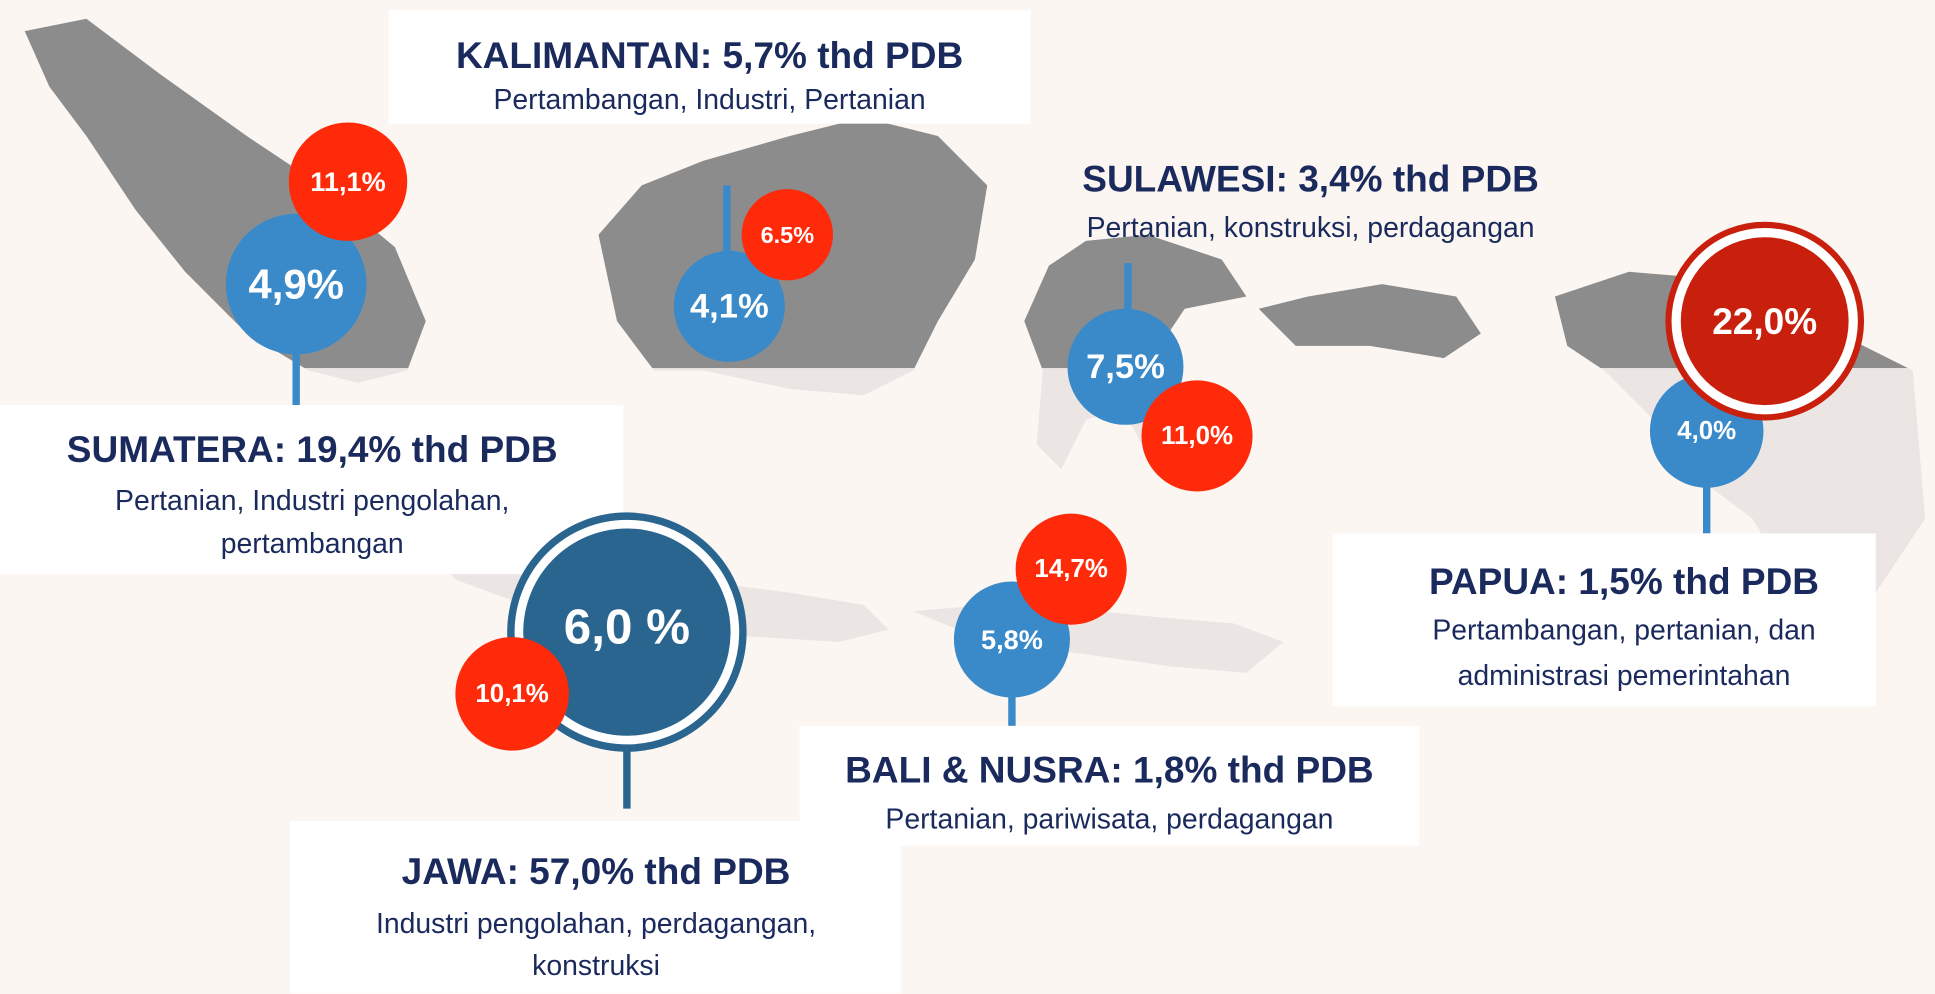 Image resolution: width=1935 pixels, height=994 pixels. Describe the element at coordinates (1624, 581) in the screenshot. I see `region-title: PAPUA: 1,5% thd PDB` at that location.